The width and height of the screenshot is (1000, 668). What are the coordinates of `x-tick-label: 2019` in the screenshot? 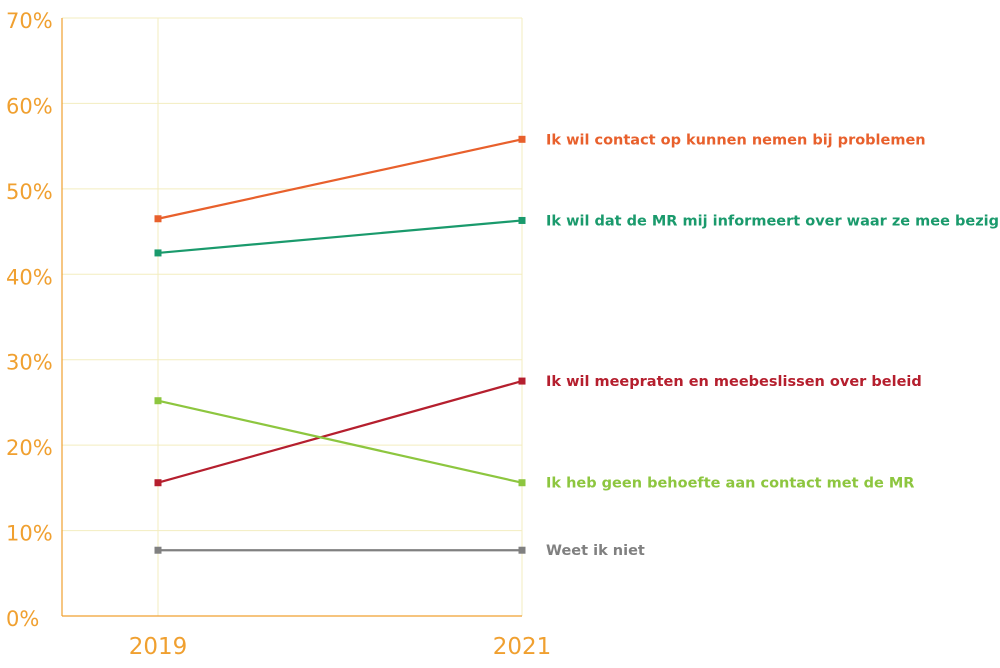 It's located at (158, 647).